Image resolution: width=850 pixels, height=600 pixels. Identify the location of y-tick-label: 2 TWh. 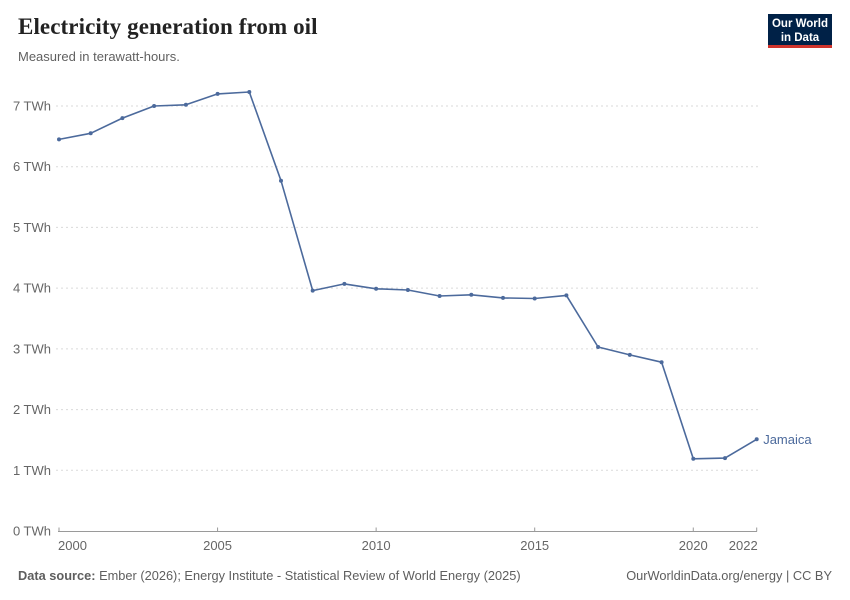
(32, 409).